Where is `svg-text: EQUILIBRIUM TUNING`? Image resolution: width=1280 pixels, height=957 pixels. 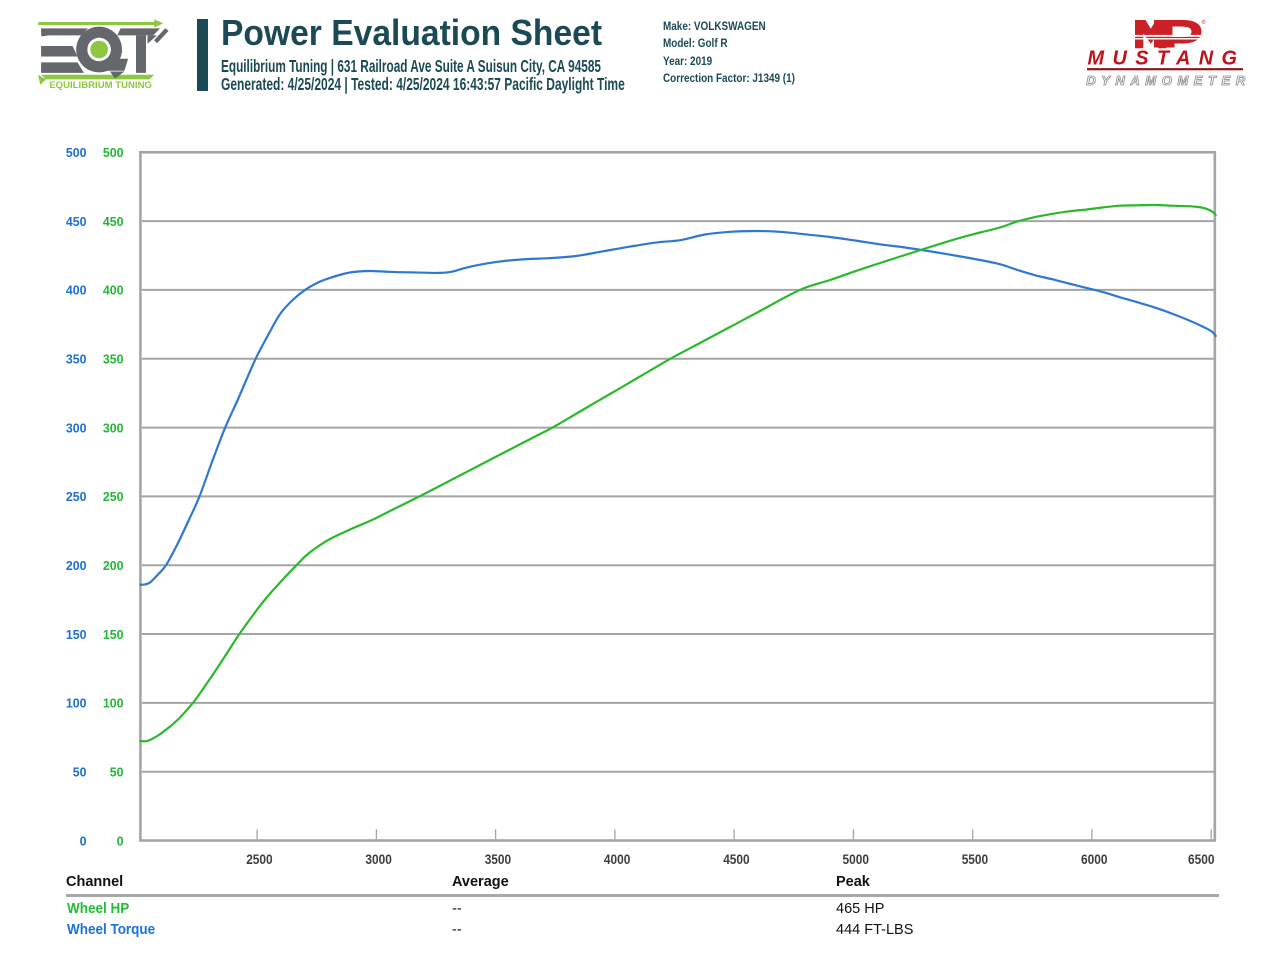 svg-text: EQUILIBRIUM TUNING is located at coordinates (100, 85).